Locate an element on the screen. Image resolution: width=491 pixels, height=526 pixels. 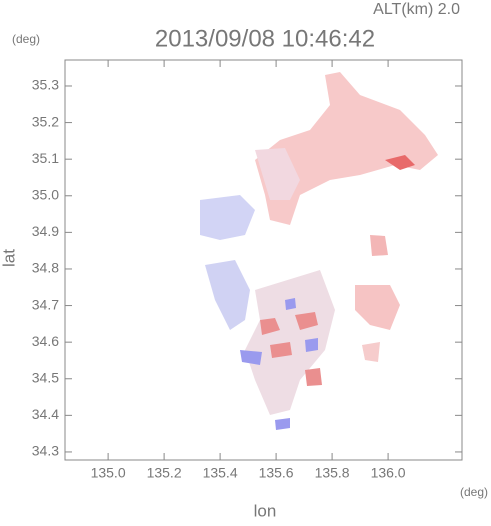
y-tick-label: 35.0 is located at coordinates (45, 194).